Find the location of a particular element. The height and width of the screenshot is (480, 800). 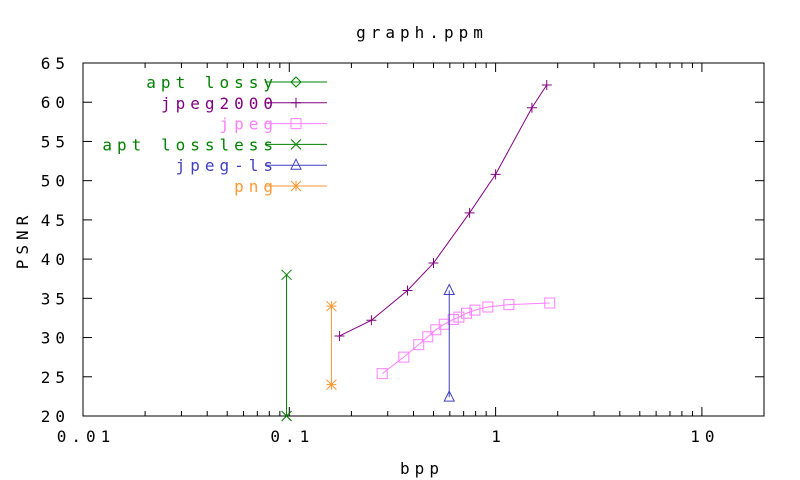

series-jpeg is located at coordinates (466, 338).